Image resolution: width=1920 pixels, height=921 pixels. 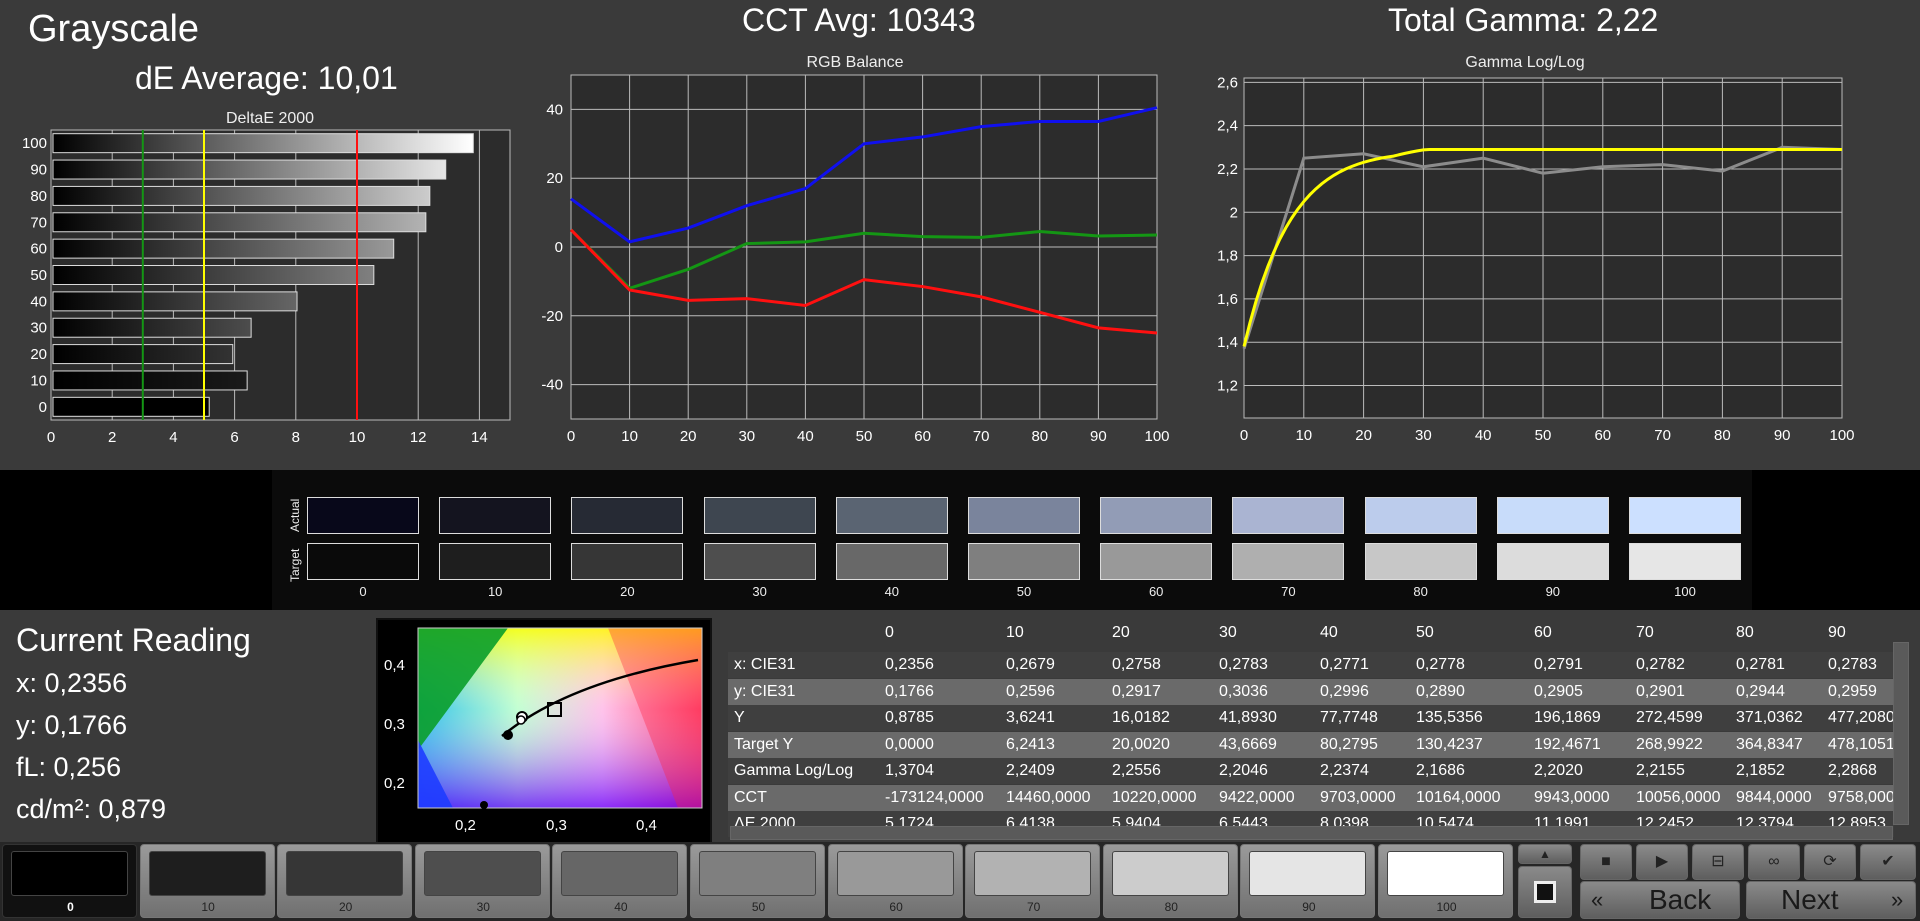 What do you see at coordinates (207, 881) in the screenshot?
I see `patch-button-10: 10` at bounding box center [207, 881].